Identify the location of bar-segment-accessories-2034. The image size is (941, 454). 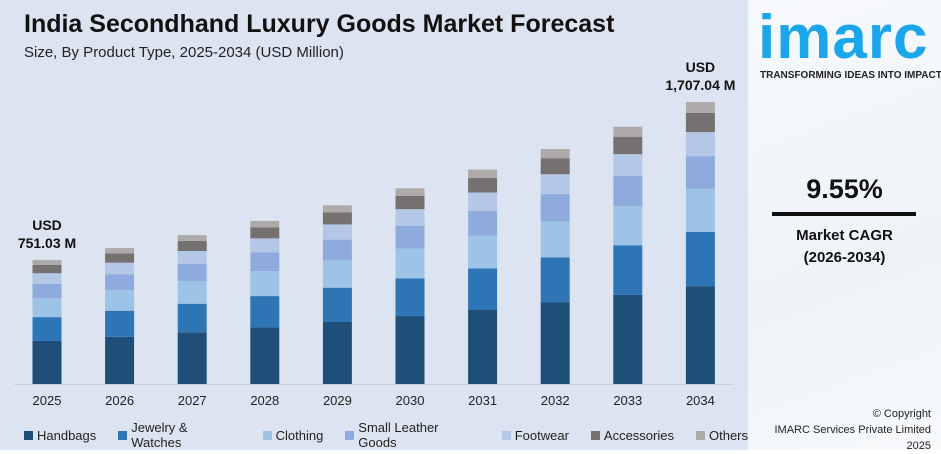
(700, 122).